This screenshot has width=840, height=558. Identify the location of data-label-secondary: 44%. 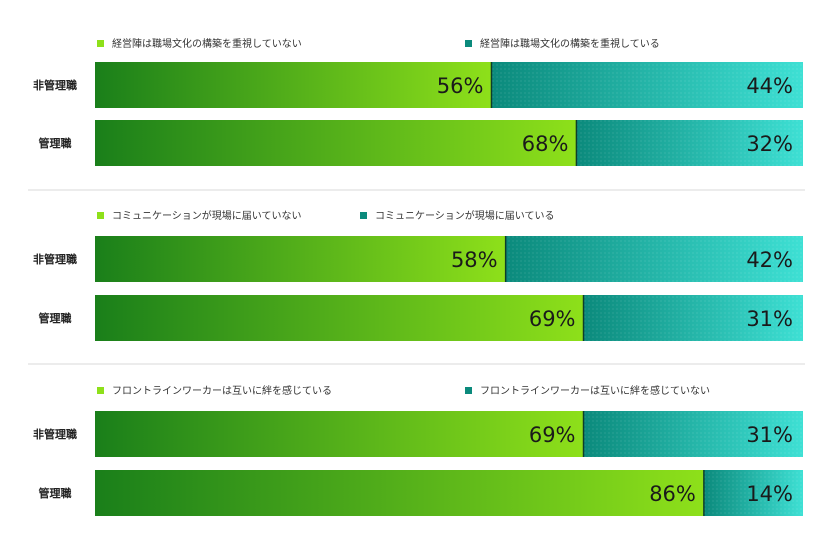
(769, 86).